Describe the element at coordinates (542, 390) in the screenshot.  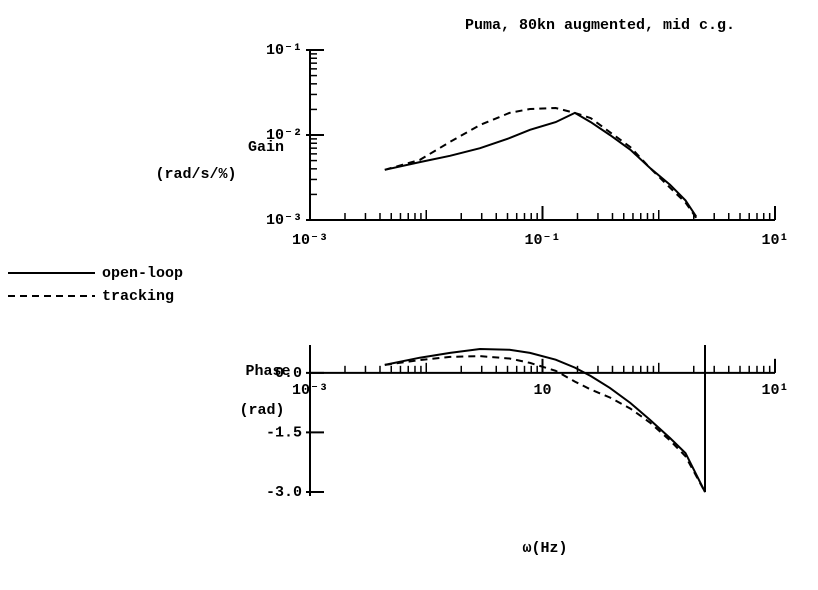
I see `x-tick-label: 10` at that location.